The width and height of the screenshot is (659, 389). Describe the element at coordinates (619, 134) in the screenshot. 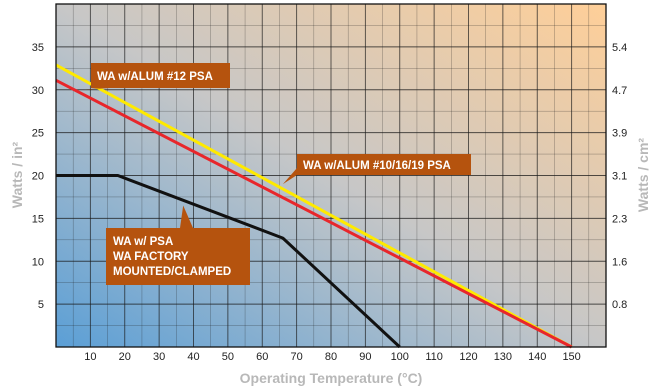

I see `y2-tick-label: 3.9` at that location.